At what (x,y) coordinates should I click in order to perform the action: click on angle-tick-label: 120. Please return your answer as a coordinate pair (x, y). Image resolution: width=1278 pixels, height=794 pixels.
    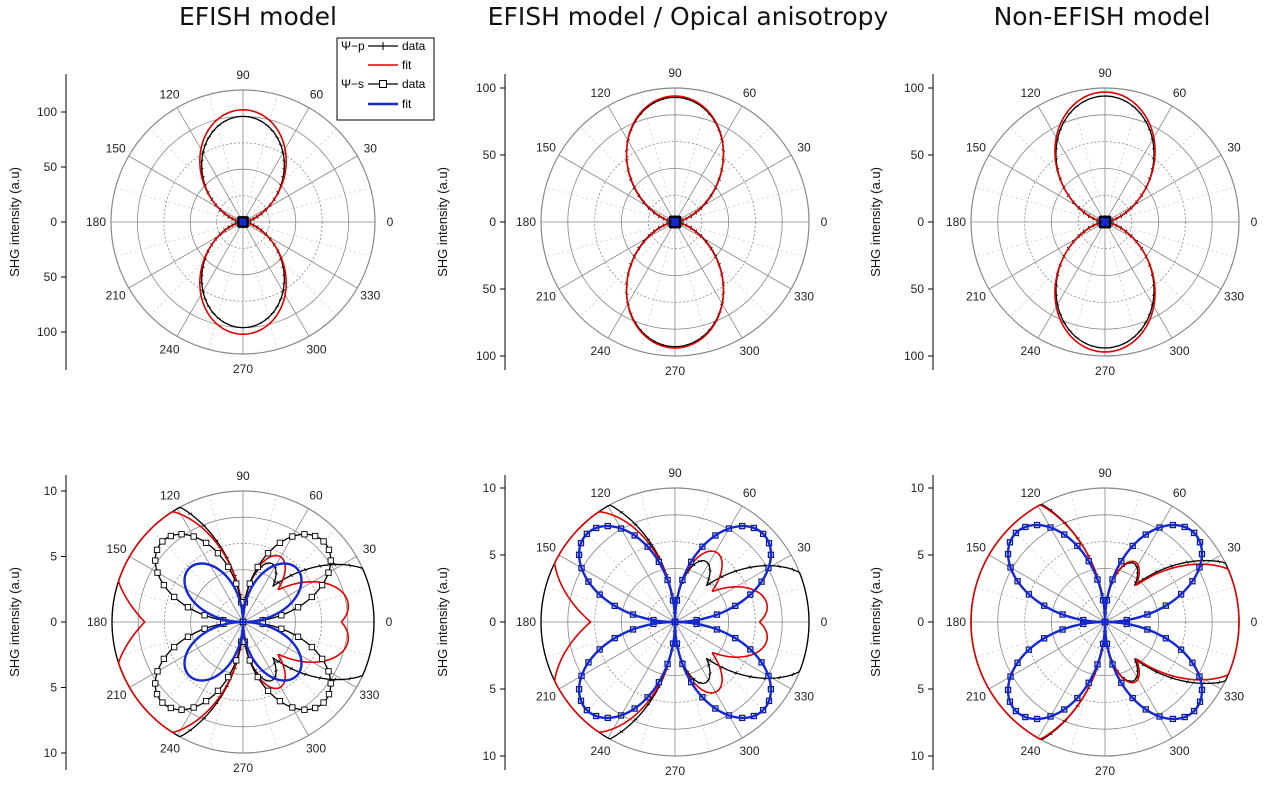
    Looking at the image, I should click on (169, 95).